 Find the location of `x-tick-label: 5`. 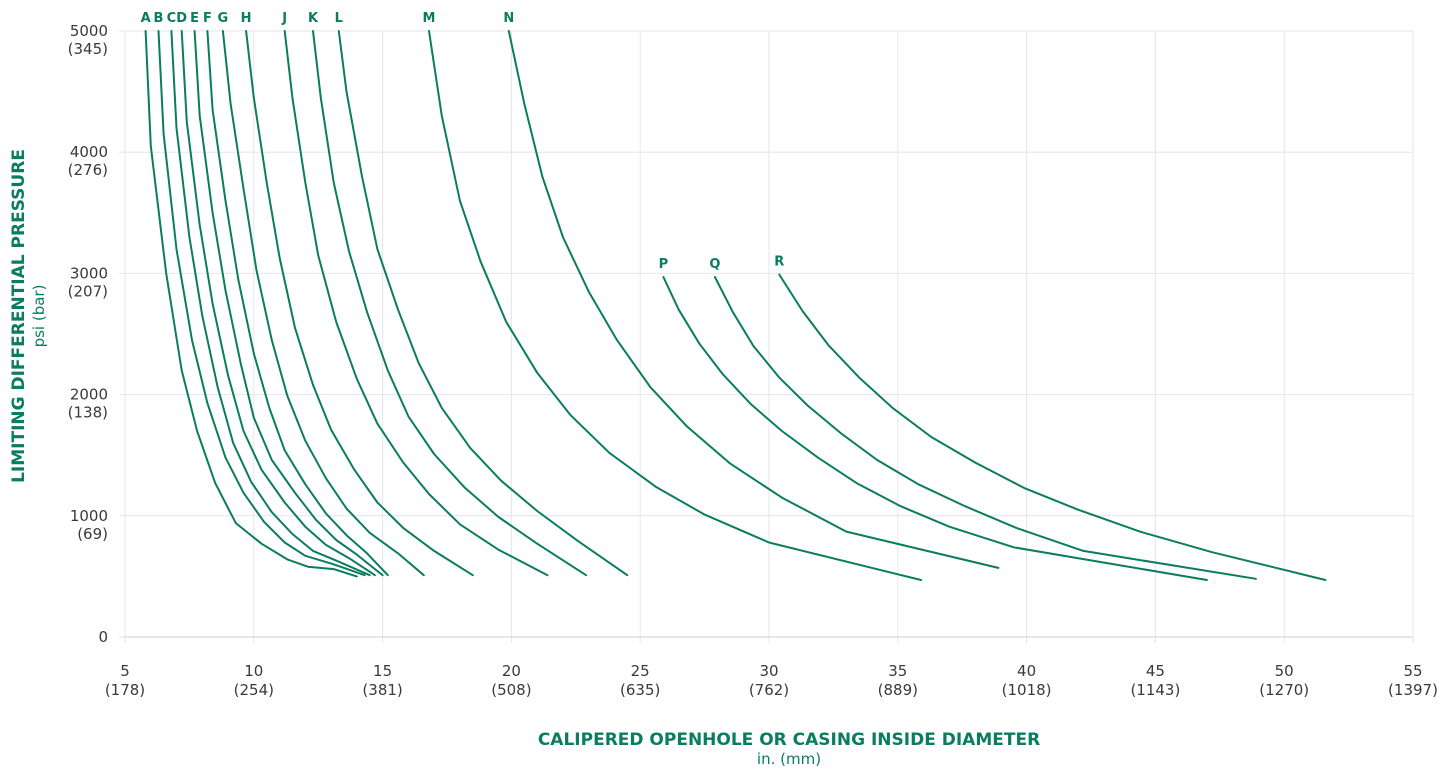

x-tick-label: 5 is located at coordinates (125, 671).